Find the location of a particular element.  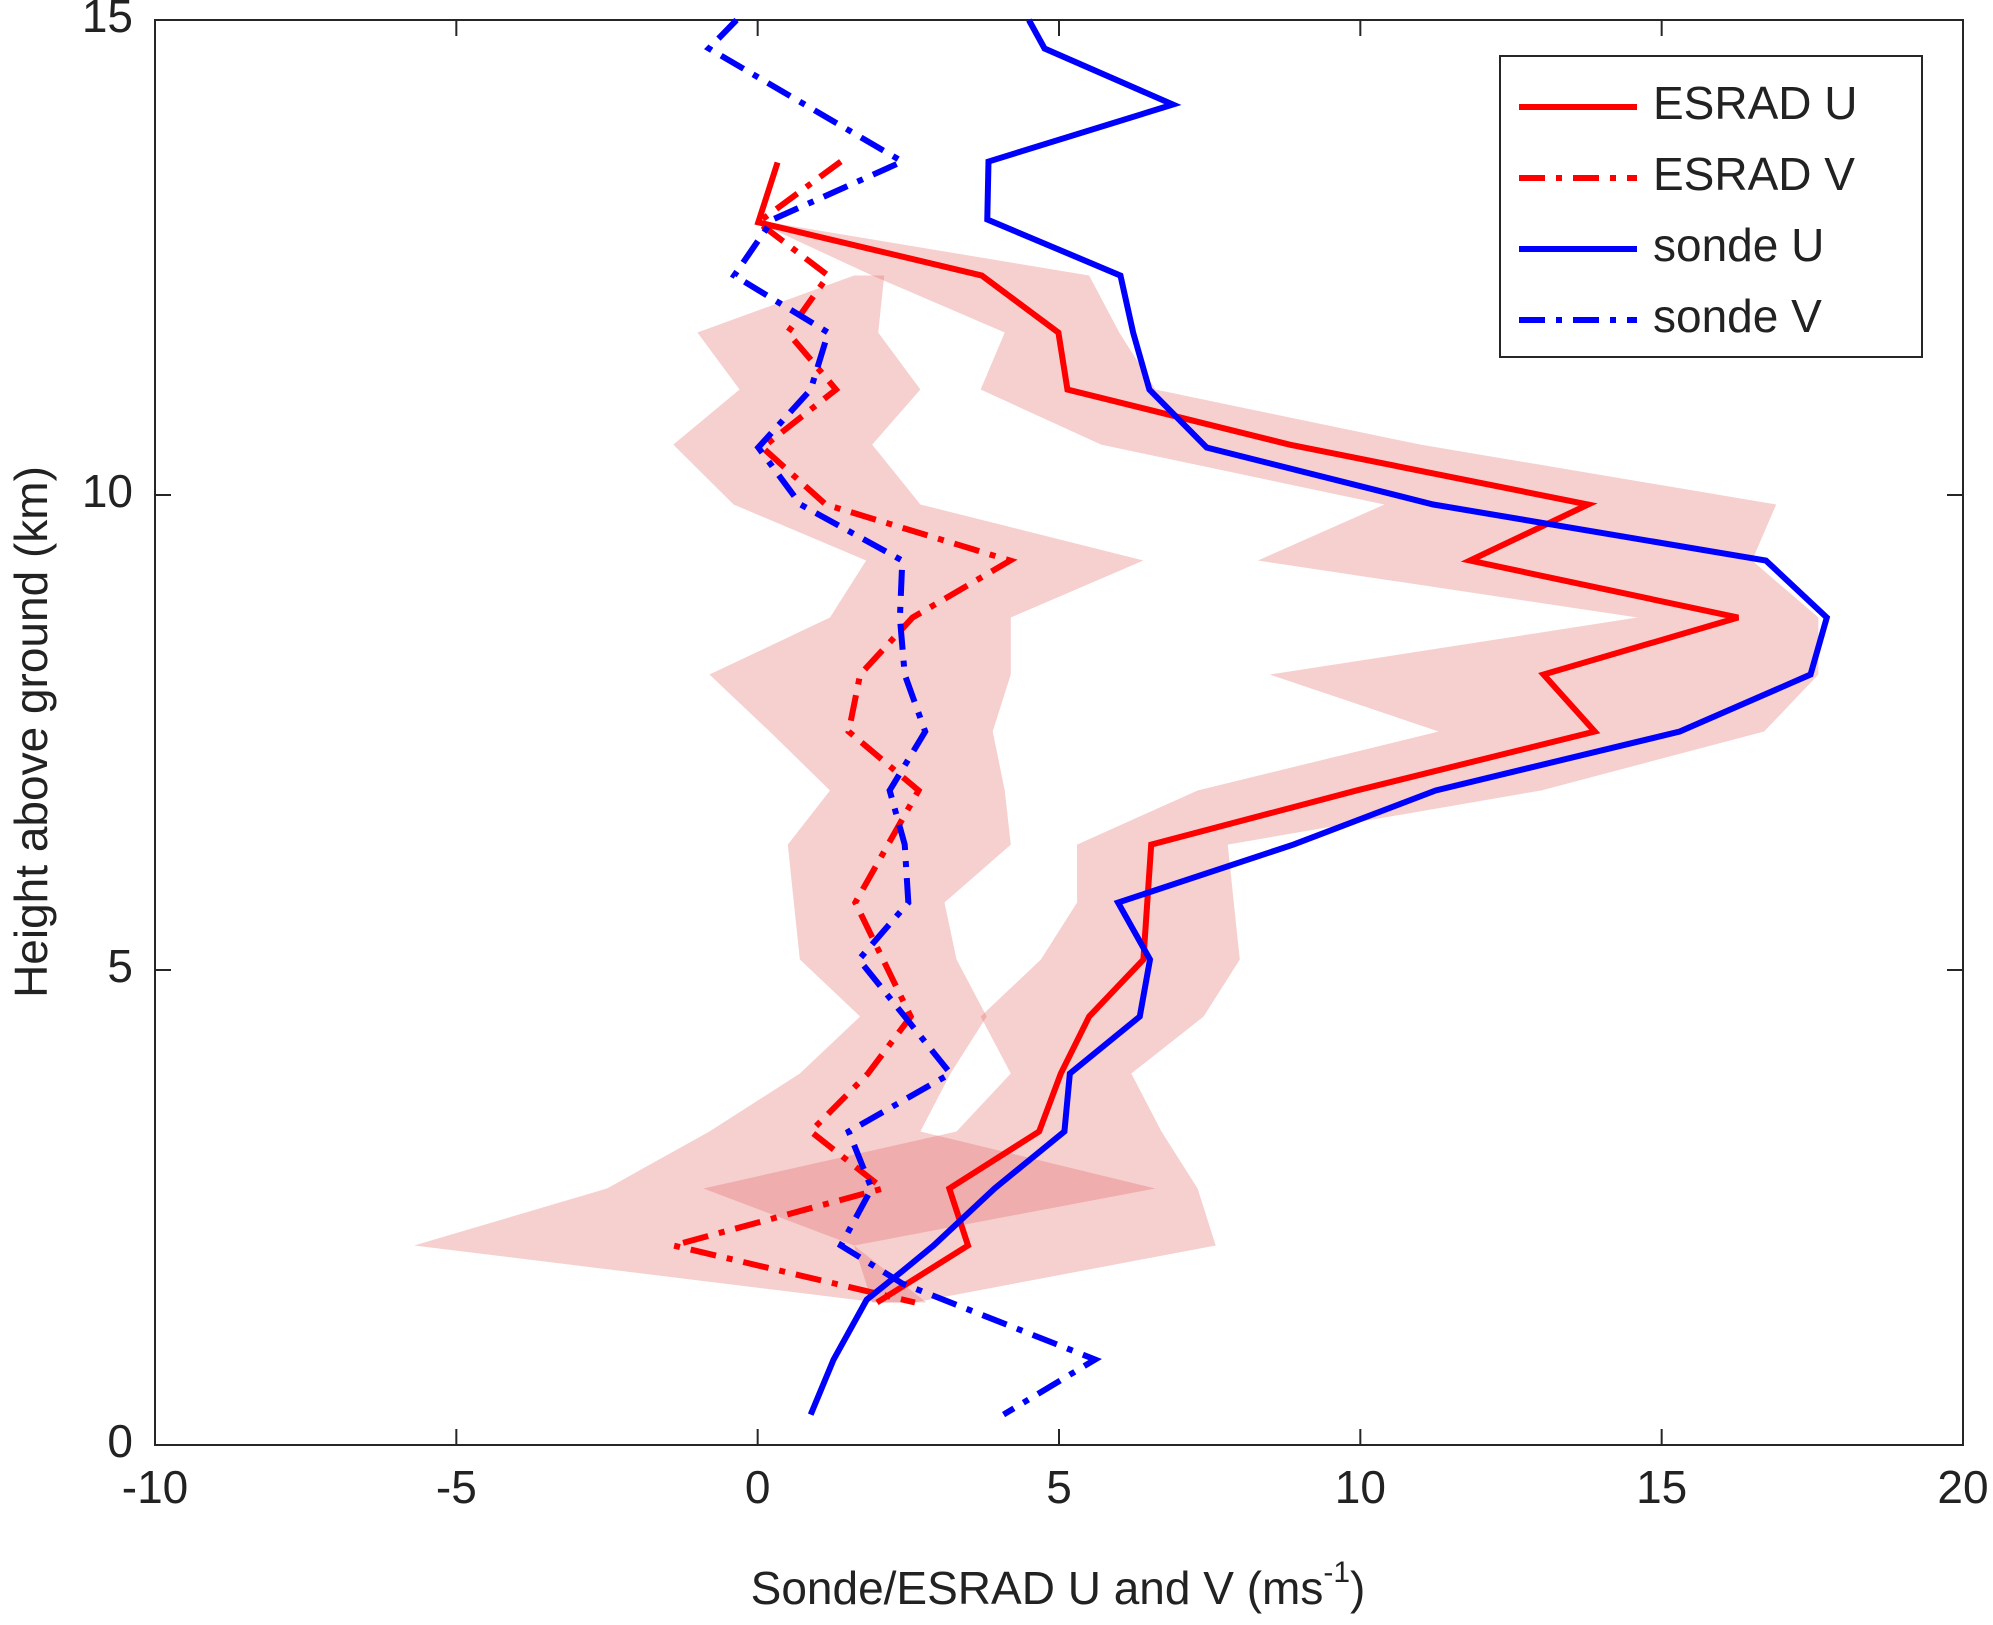

legend-label: ESRAD V is located at coordinates (1754, 174).